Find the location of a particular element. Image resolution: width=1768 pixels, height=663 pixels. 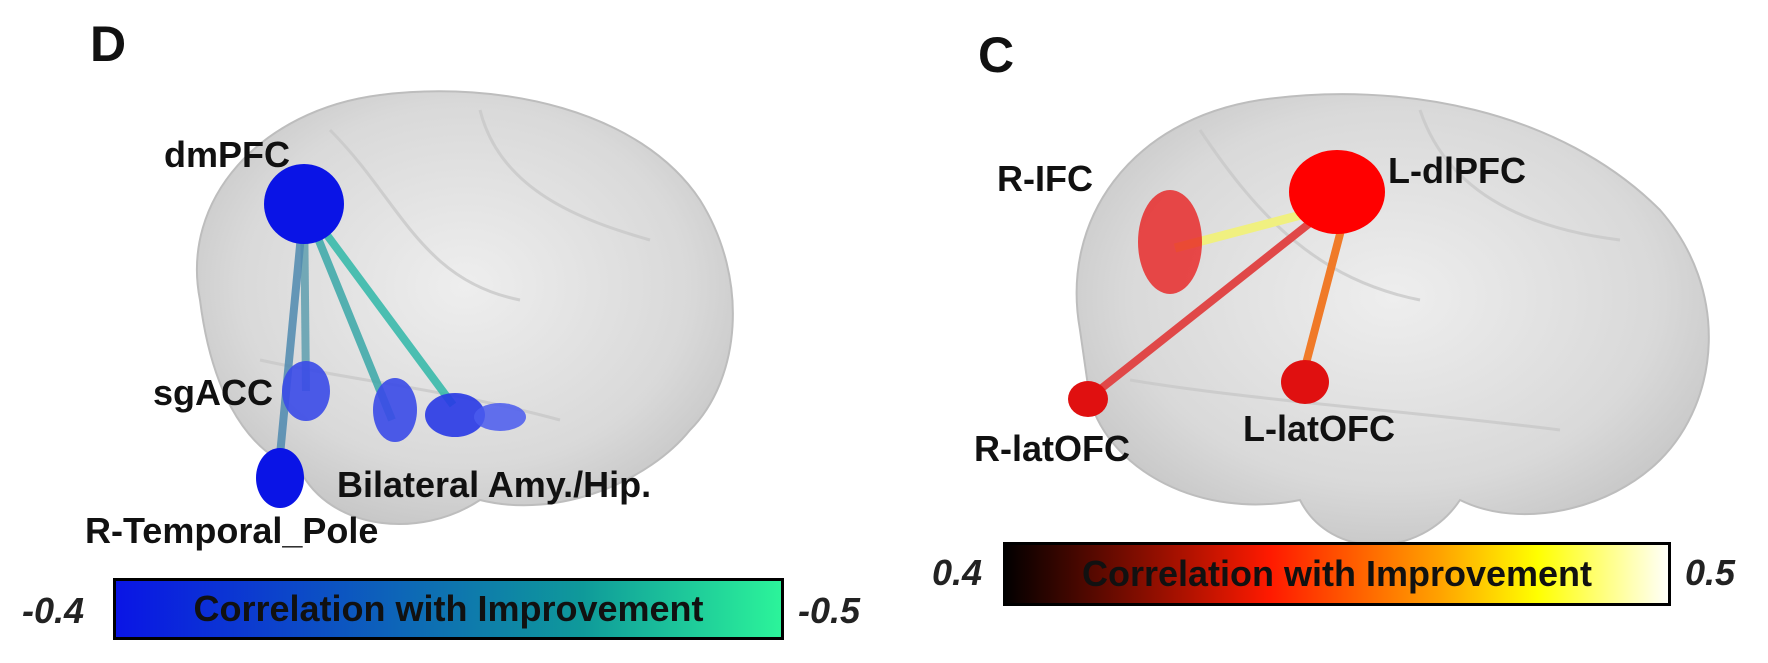

region-label-sgacc: sgACC is located at coordinates (213, 392).